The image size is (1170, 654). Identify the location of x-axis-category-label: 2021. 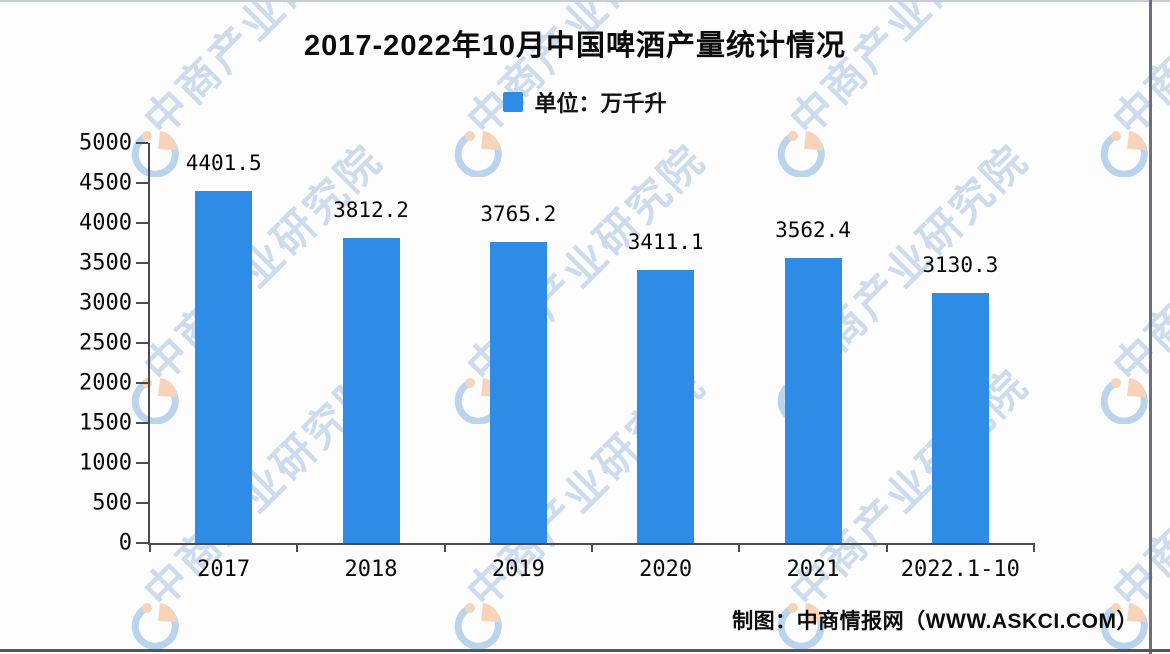
(813, 569).